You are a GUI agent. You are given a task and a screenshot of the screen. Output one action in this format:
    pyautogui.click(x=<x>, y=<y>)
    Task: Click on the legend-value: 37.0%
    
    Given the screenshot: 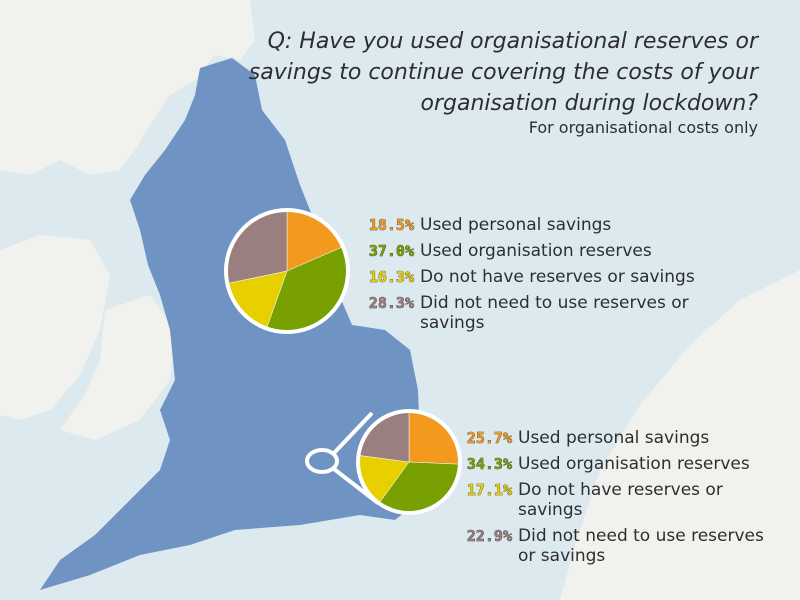 What is the action you would take?
    pyautogui.click(x=391, y=251)
    